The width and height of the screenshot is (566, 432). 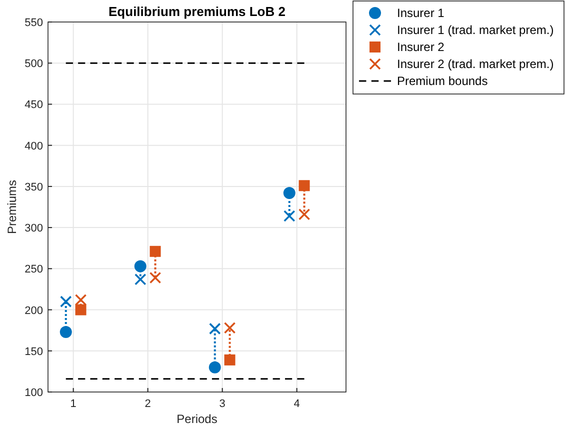 I want to click on y-tick-label: 100, so click(x=33, y=393).